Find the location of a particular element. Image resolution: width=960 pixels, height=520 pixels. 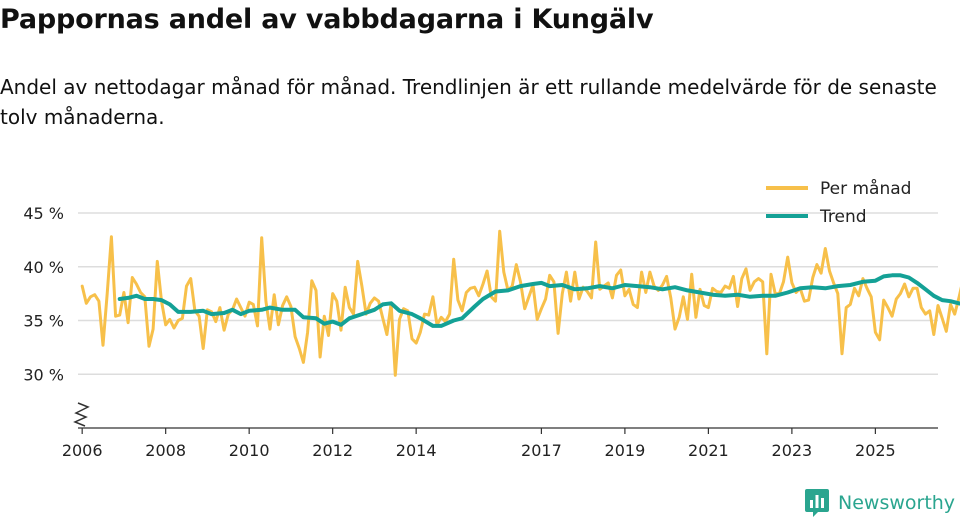

x-tick-label: 2014 is located at coordinates (416, 450).